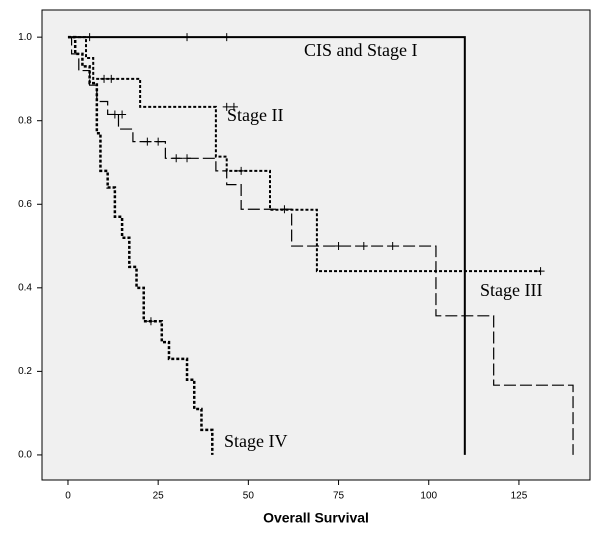 This screenshot has height=534, width=600. Describe the element at coordinates (339, 496) in the screenshot. I see `x-tick-label: 75` at that location.